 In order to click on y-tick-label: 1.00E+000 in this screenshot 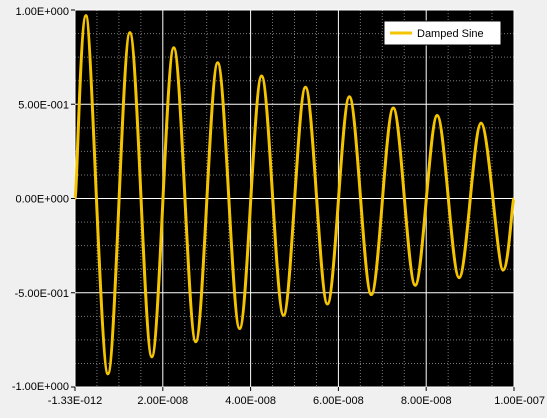, I will do `click(42, 12)`.